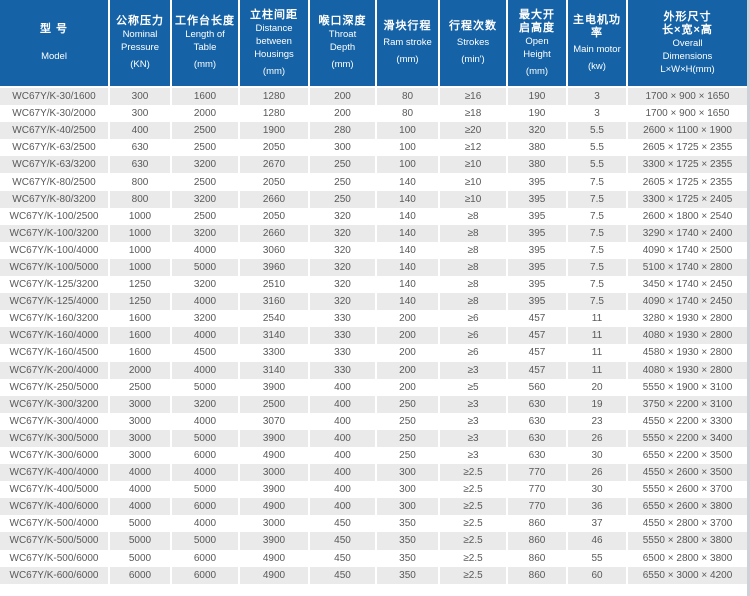 Image resolution: width=750 pixels, height=596 pixels. Describe the element at coordinates (598, 575) in the screenshot. I see `cell-main_motor: 60` at that location.